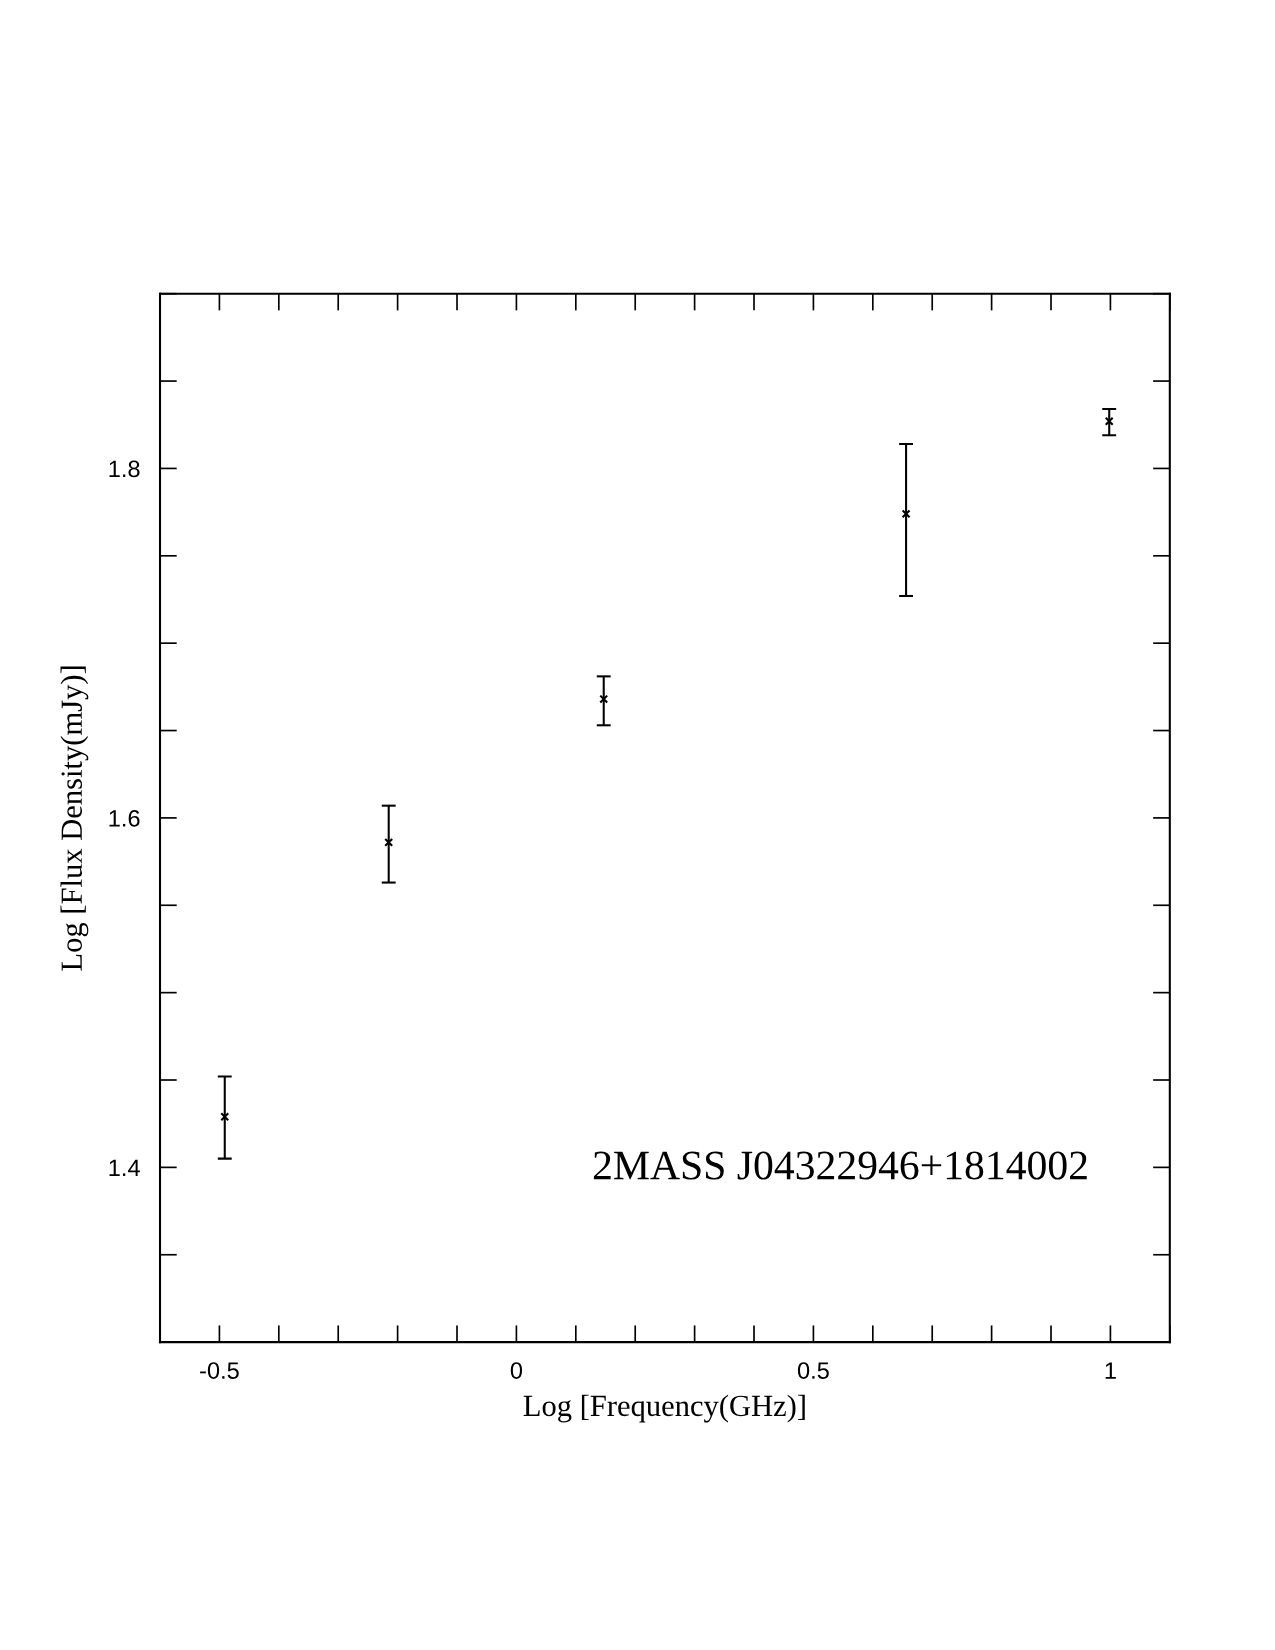  I want to click on annotation: 2MASS J04322946+1814002, so click(840, 1165).